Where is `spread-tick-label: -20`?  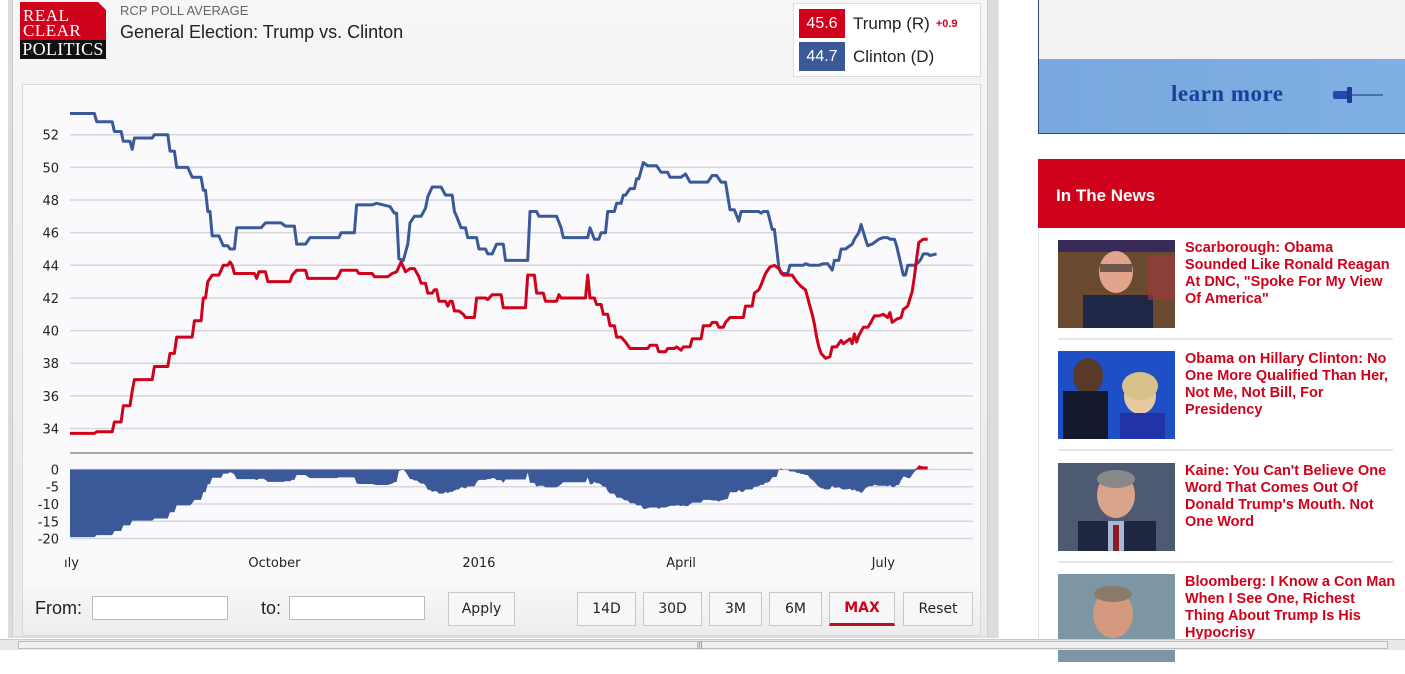
spread-tick-label: -20 is located at coordinates (48, 540).